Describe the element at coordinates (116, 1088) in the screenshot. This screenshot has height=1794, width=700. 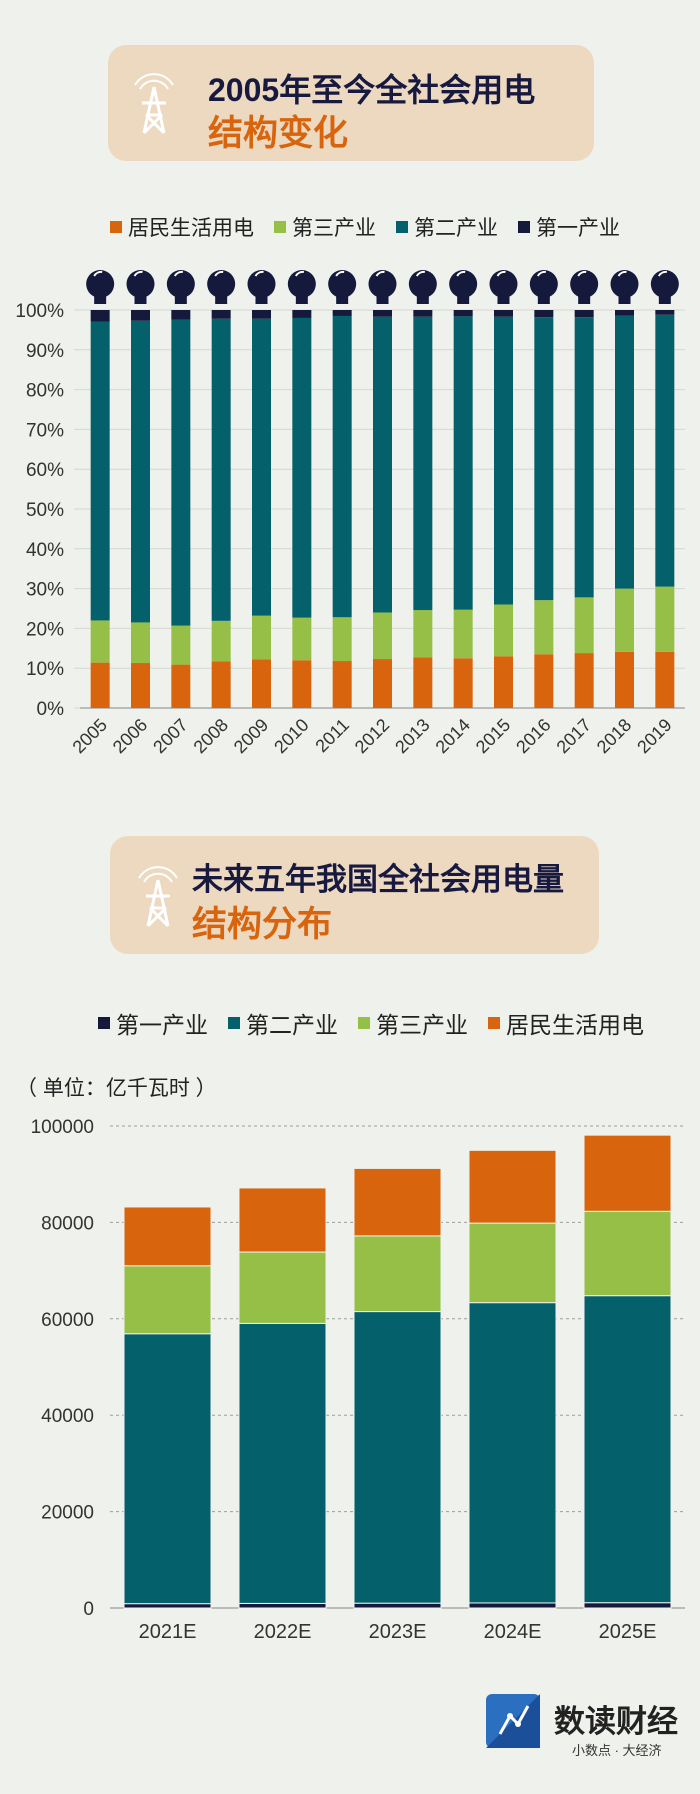
I see `chart2-unit-label: （ 单位：亿千瓦时 ）` at that location.